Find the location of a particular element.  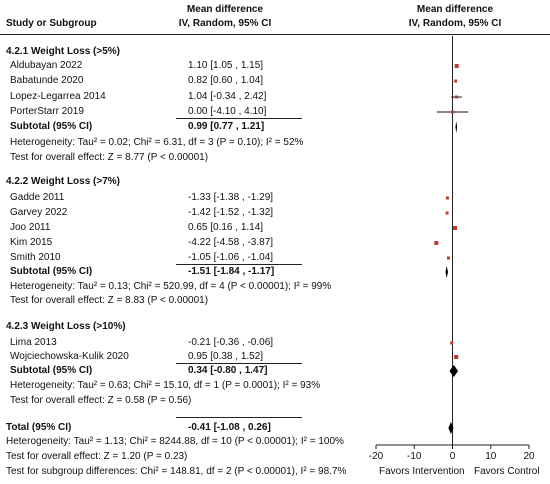

subtotal-ci: 0.99 [0.77 , 1.21] is located at coordinates (226, 126).